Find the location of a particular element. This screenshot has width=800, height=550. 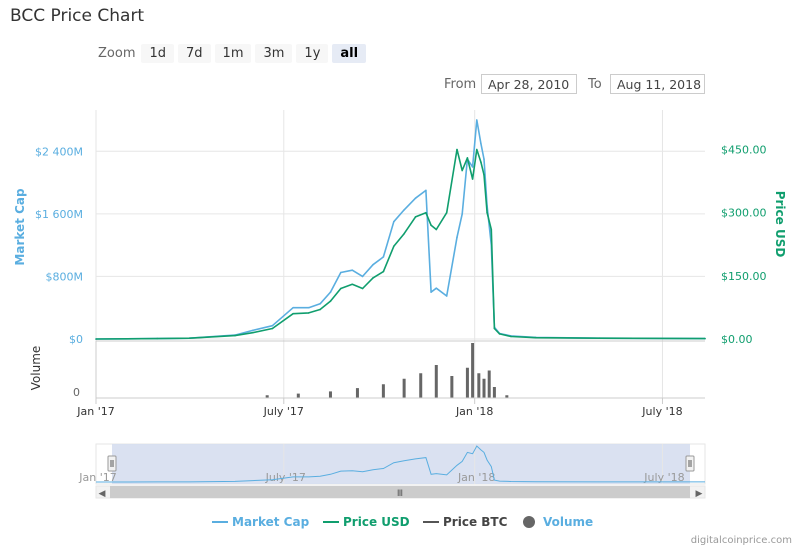

navigator-selected-window is located at coordinates (401, 464).